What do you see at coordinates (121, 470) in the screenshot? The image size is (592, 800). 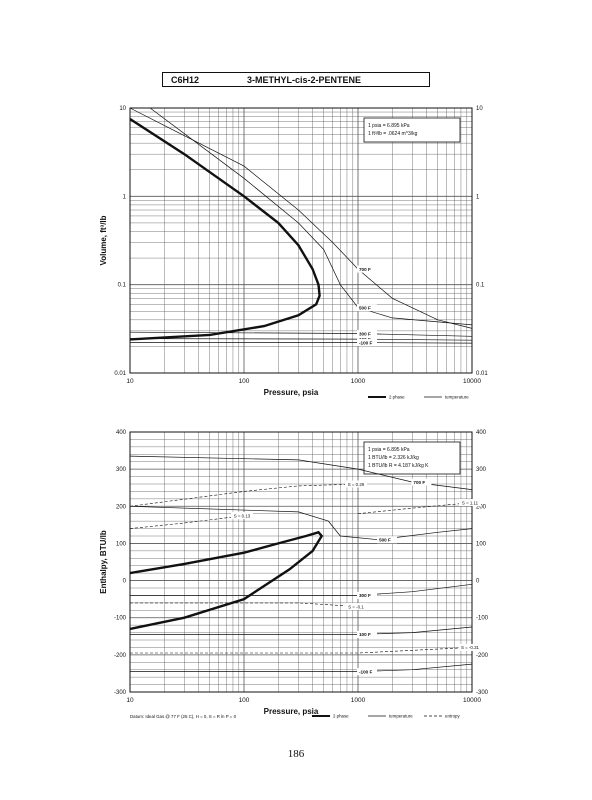 I see `y-tick-label-left: 300` at bounding box center [121, 470].